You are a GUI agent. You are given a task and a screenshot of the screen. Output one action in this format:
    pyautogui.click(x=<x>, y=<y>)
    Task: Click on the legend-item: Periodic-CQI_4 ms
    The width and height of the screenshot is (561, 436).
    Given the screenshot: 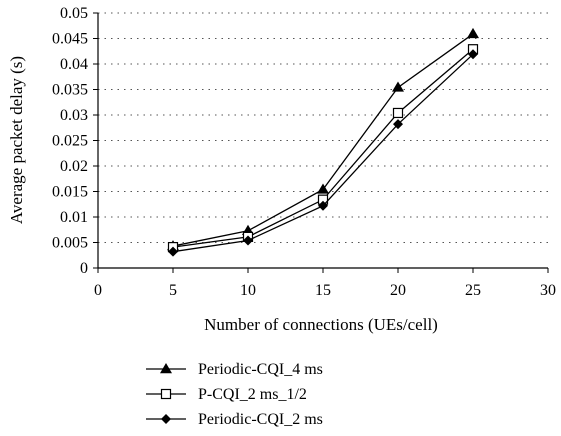 What is the action you would take?
    pyautogui.click(x=234, y=369)
    